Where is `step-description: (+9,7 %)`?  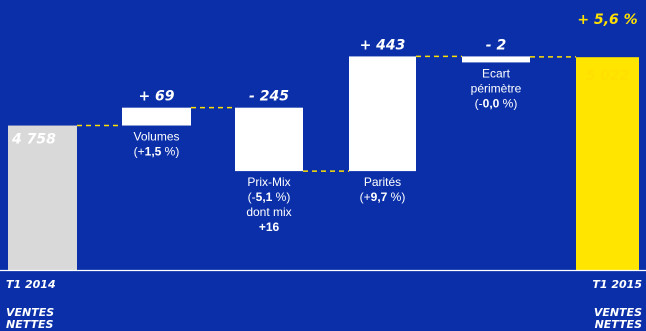
step-description: (+9,7 %) is located at coordinates (383, 197).